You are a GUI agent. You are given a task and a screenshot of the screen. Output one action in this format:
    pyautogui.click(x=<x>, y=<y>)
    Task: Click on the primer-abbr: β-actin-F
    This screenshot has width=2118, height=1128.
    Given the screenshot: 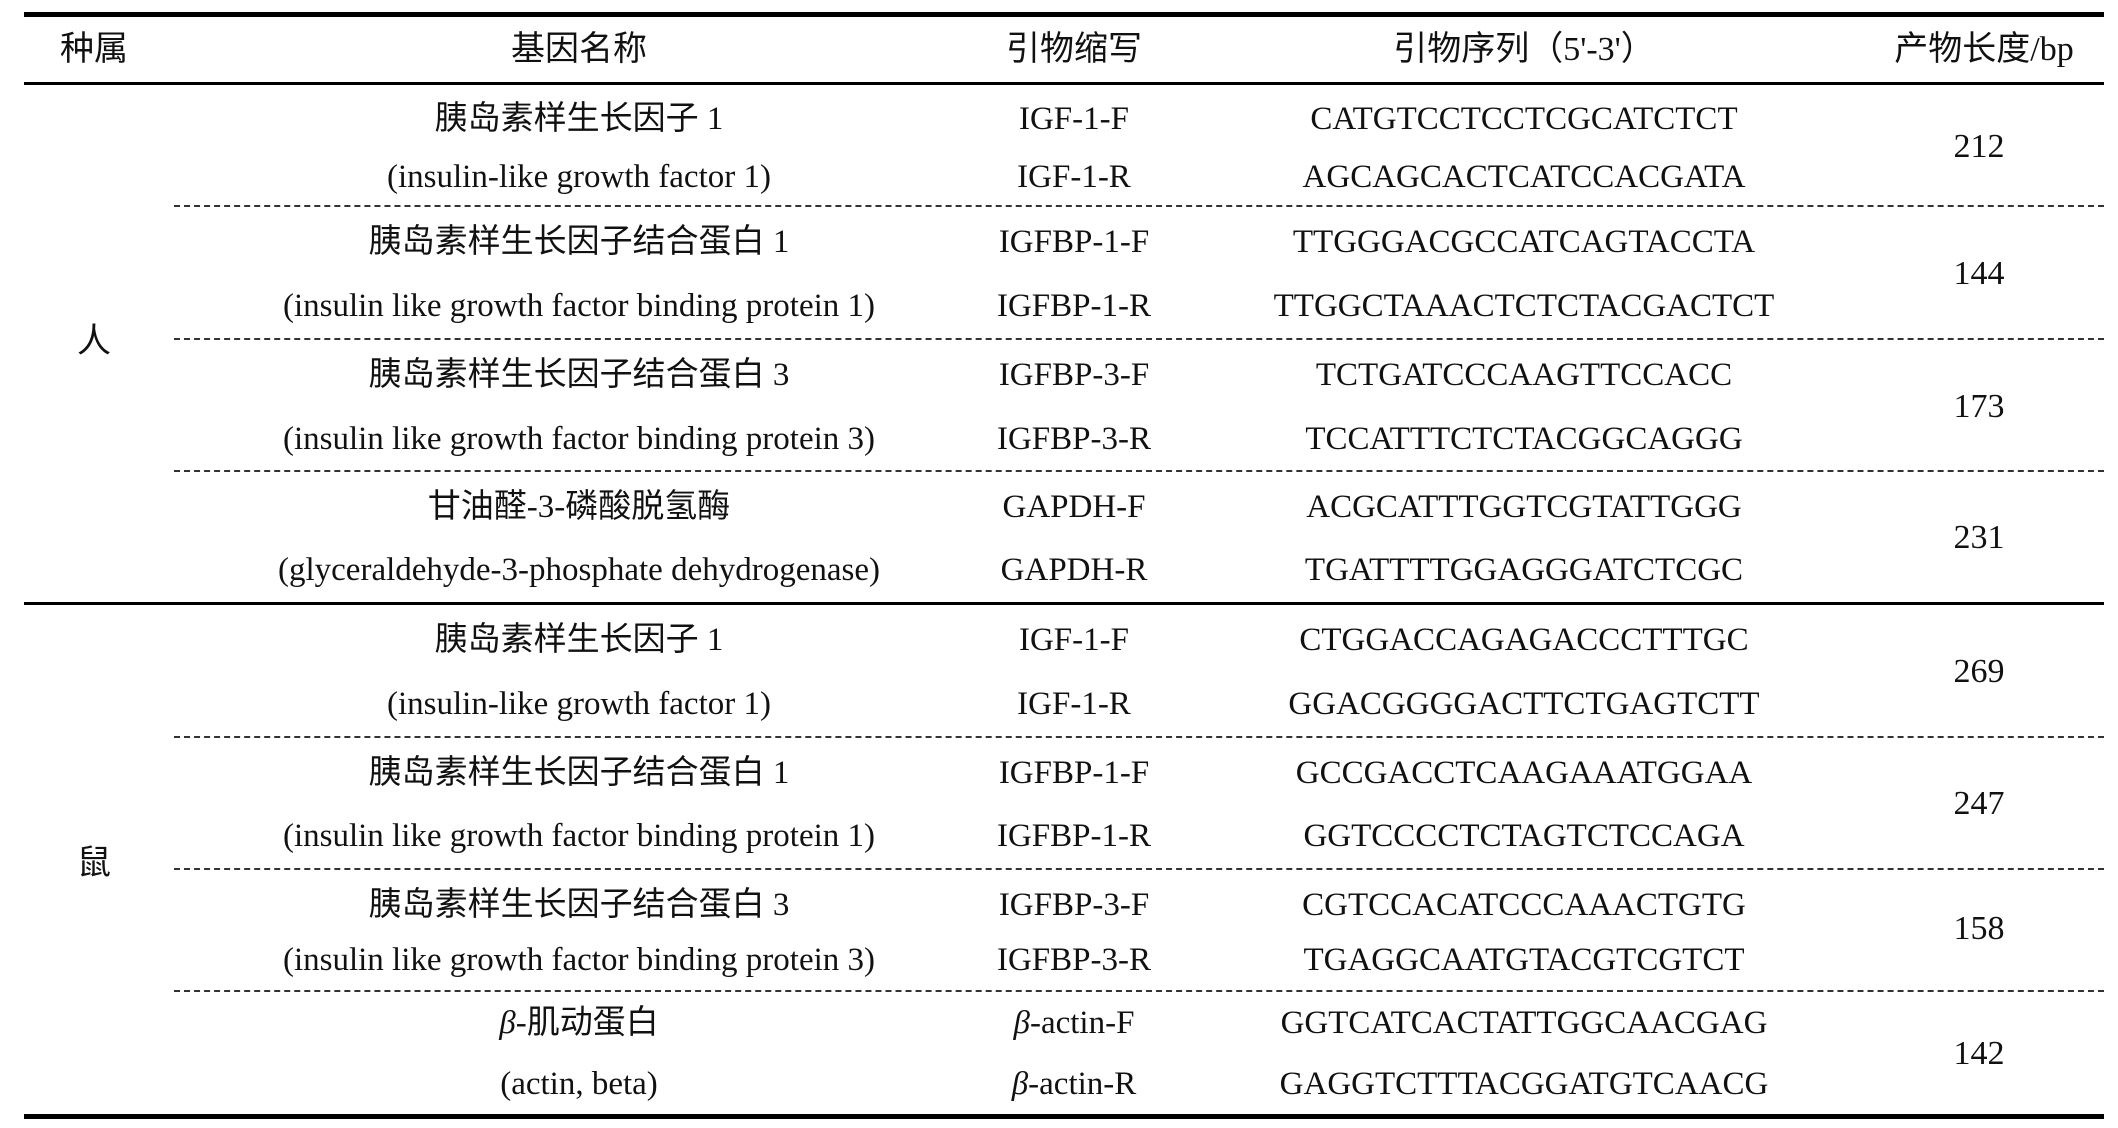 What is the action you would take?
    pyautogui.click(x=1074, y=1023)
    